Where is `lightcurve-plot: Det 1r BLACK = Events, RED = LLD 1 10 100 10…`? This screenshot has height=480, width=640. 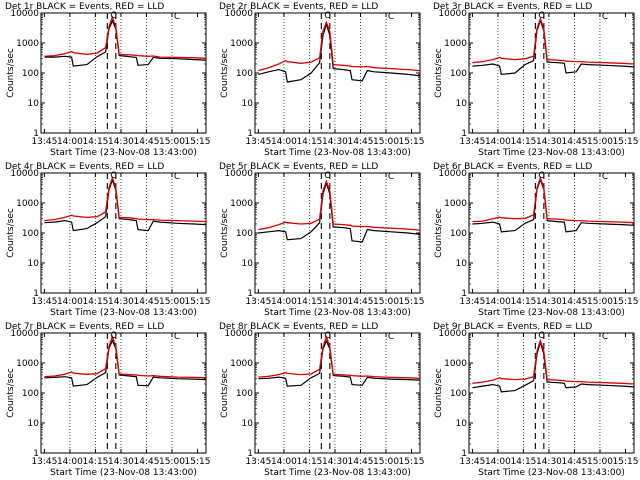 lightcurve-plot: Det 1r BLACK = Events, RED = LLD 1 10 100 10… is located at coordinates (107, 80).